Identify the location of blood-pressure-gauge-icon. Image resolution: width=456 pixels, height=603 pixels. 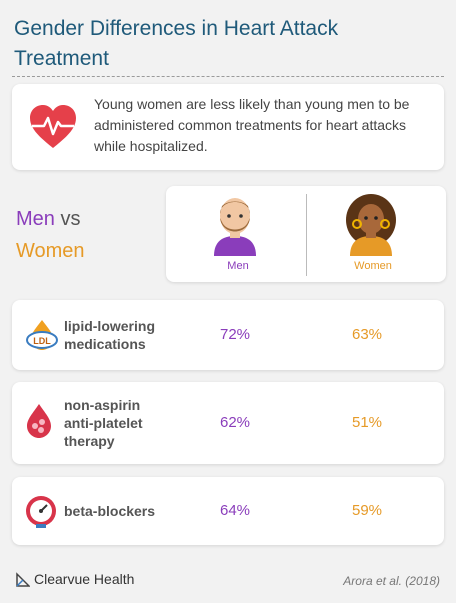
(41, 512).